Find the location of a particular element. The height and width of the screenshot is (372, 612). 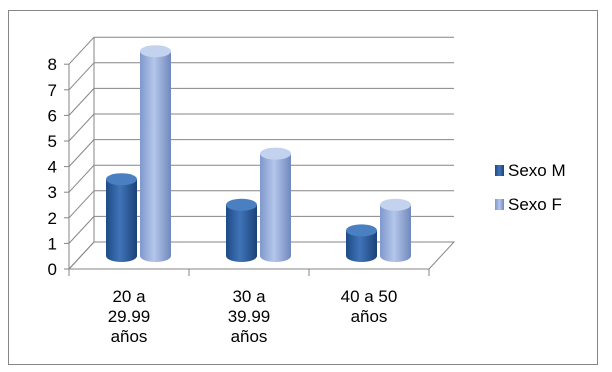

legend: Sexo M Sexo F is located at coordinates (530, 187).